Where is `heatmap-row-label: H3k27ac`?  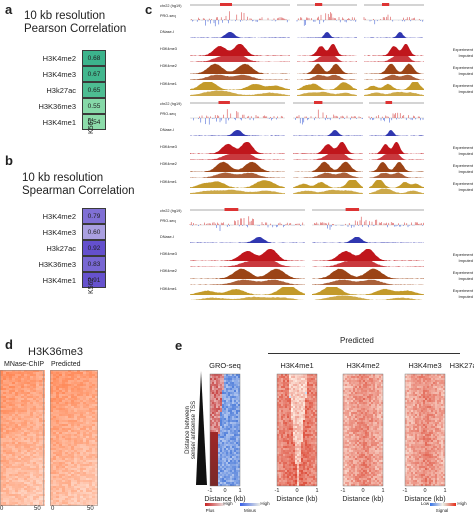 heatmap-row-label: H3k27ac is located at coordinates (61, 90).